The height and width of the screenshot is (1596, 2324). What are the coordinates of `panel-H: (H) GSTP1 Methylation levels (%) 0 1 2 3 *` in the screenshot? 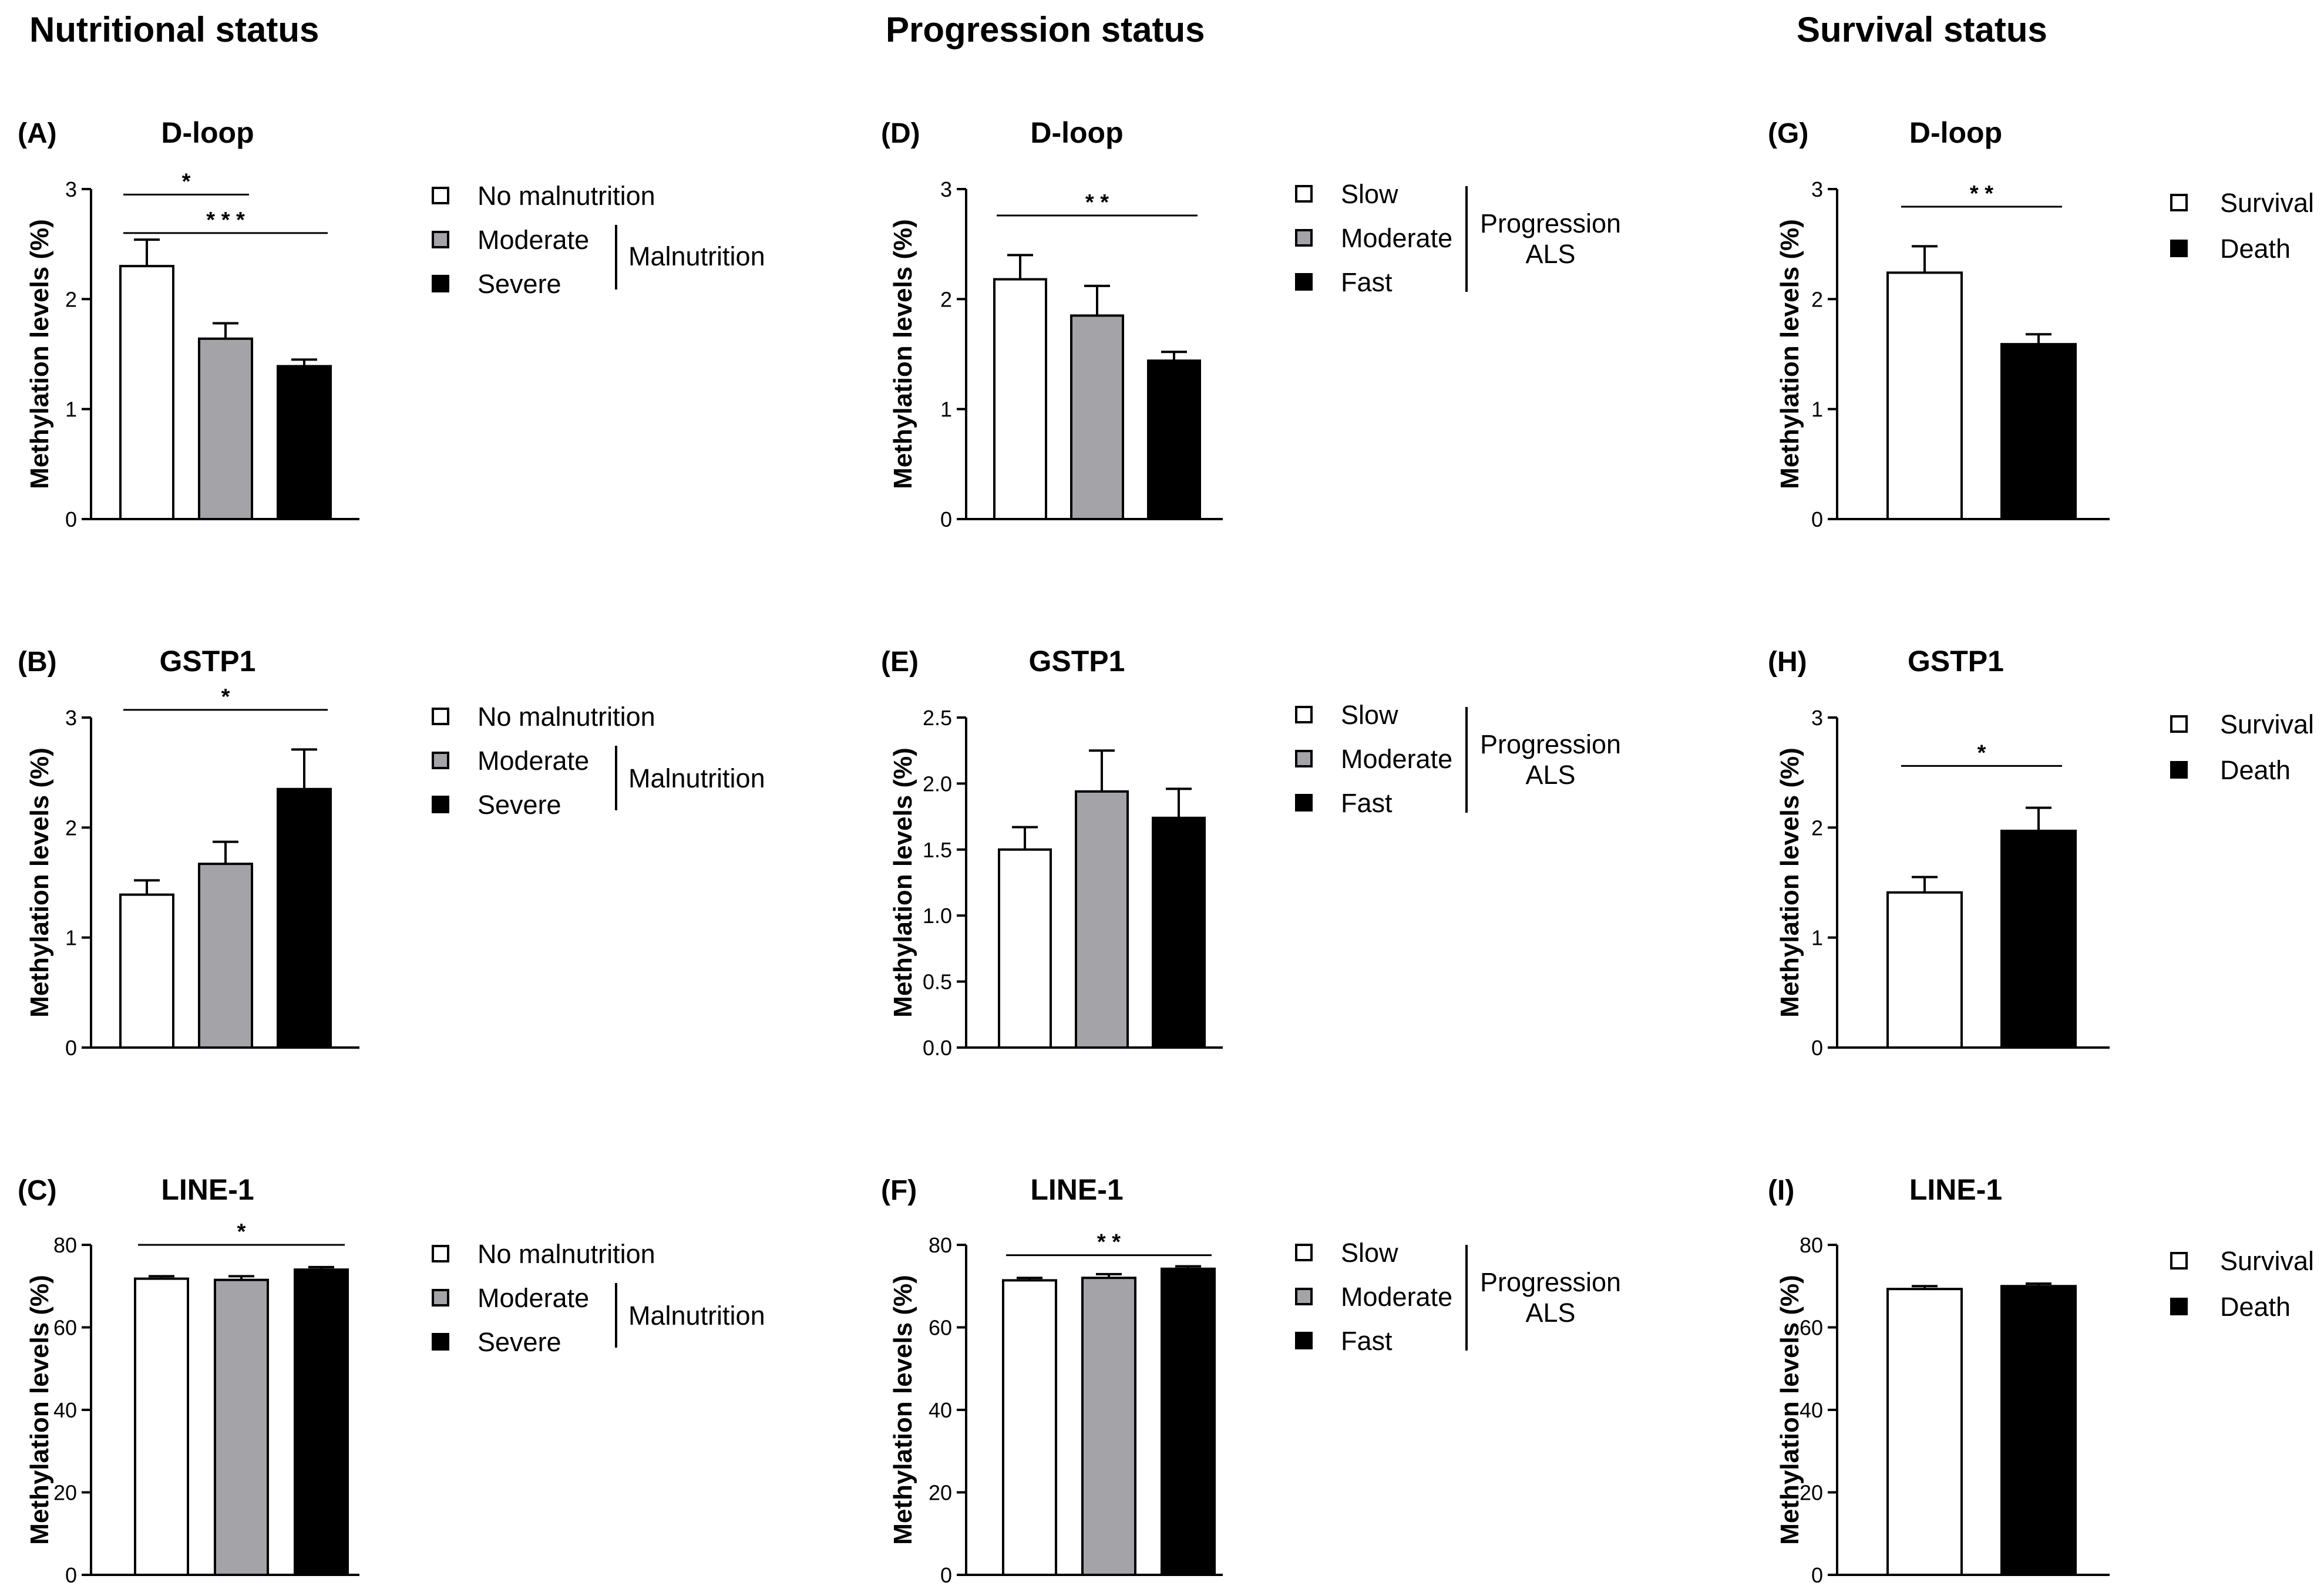 It's located at (1956, 857).